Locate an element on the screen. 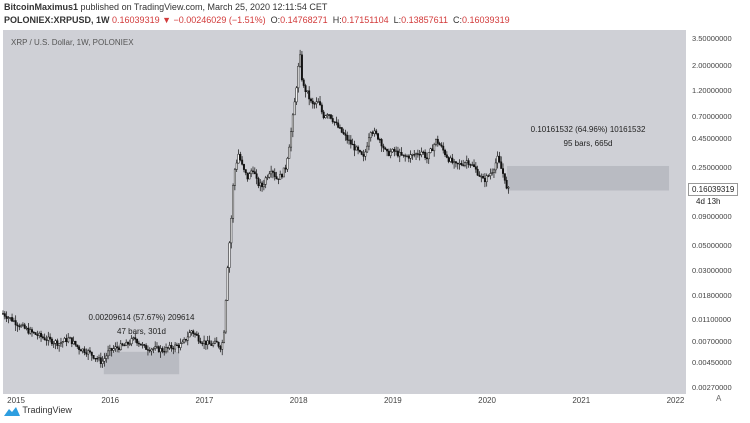 The width and height of the screenshot is (750, 423). symbol-label: POLONIEX:XRPUSD, 1W is located at coordinates (57, 20).